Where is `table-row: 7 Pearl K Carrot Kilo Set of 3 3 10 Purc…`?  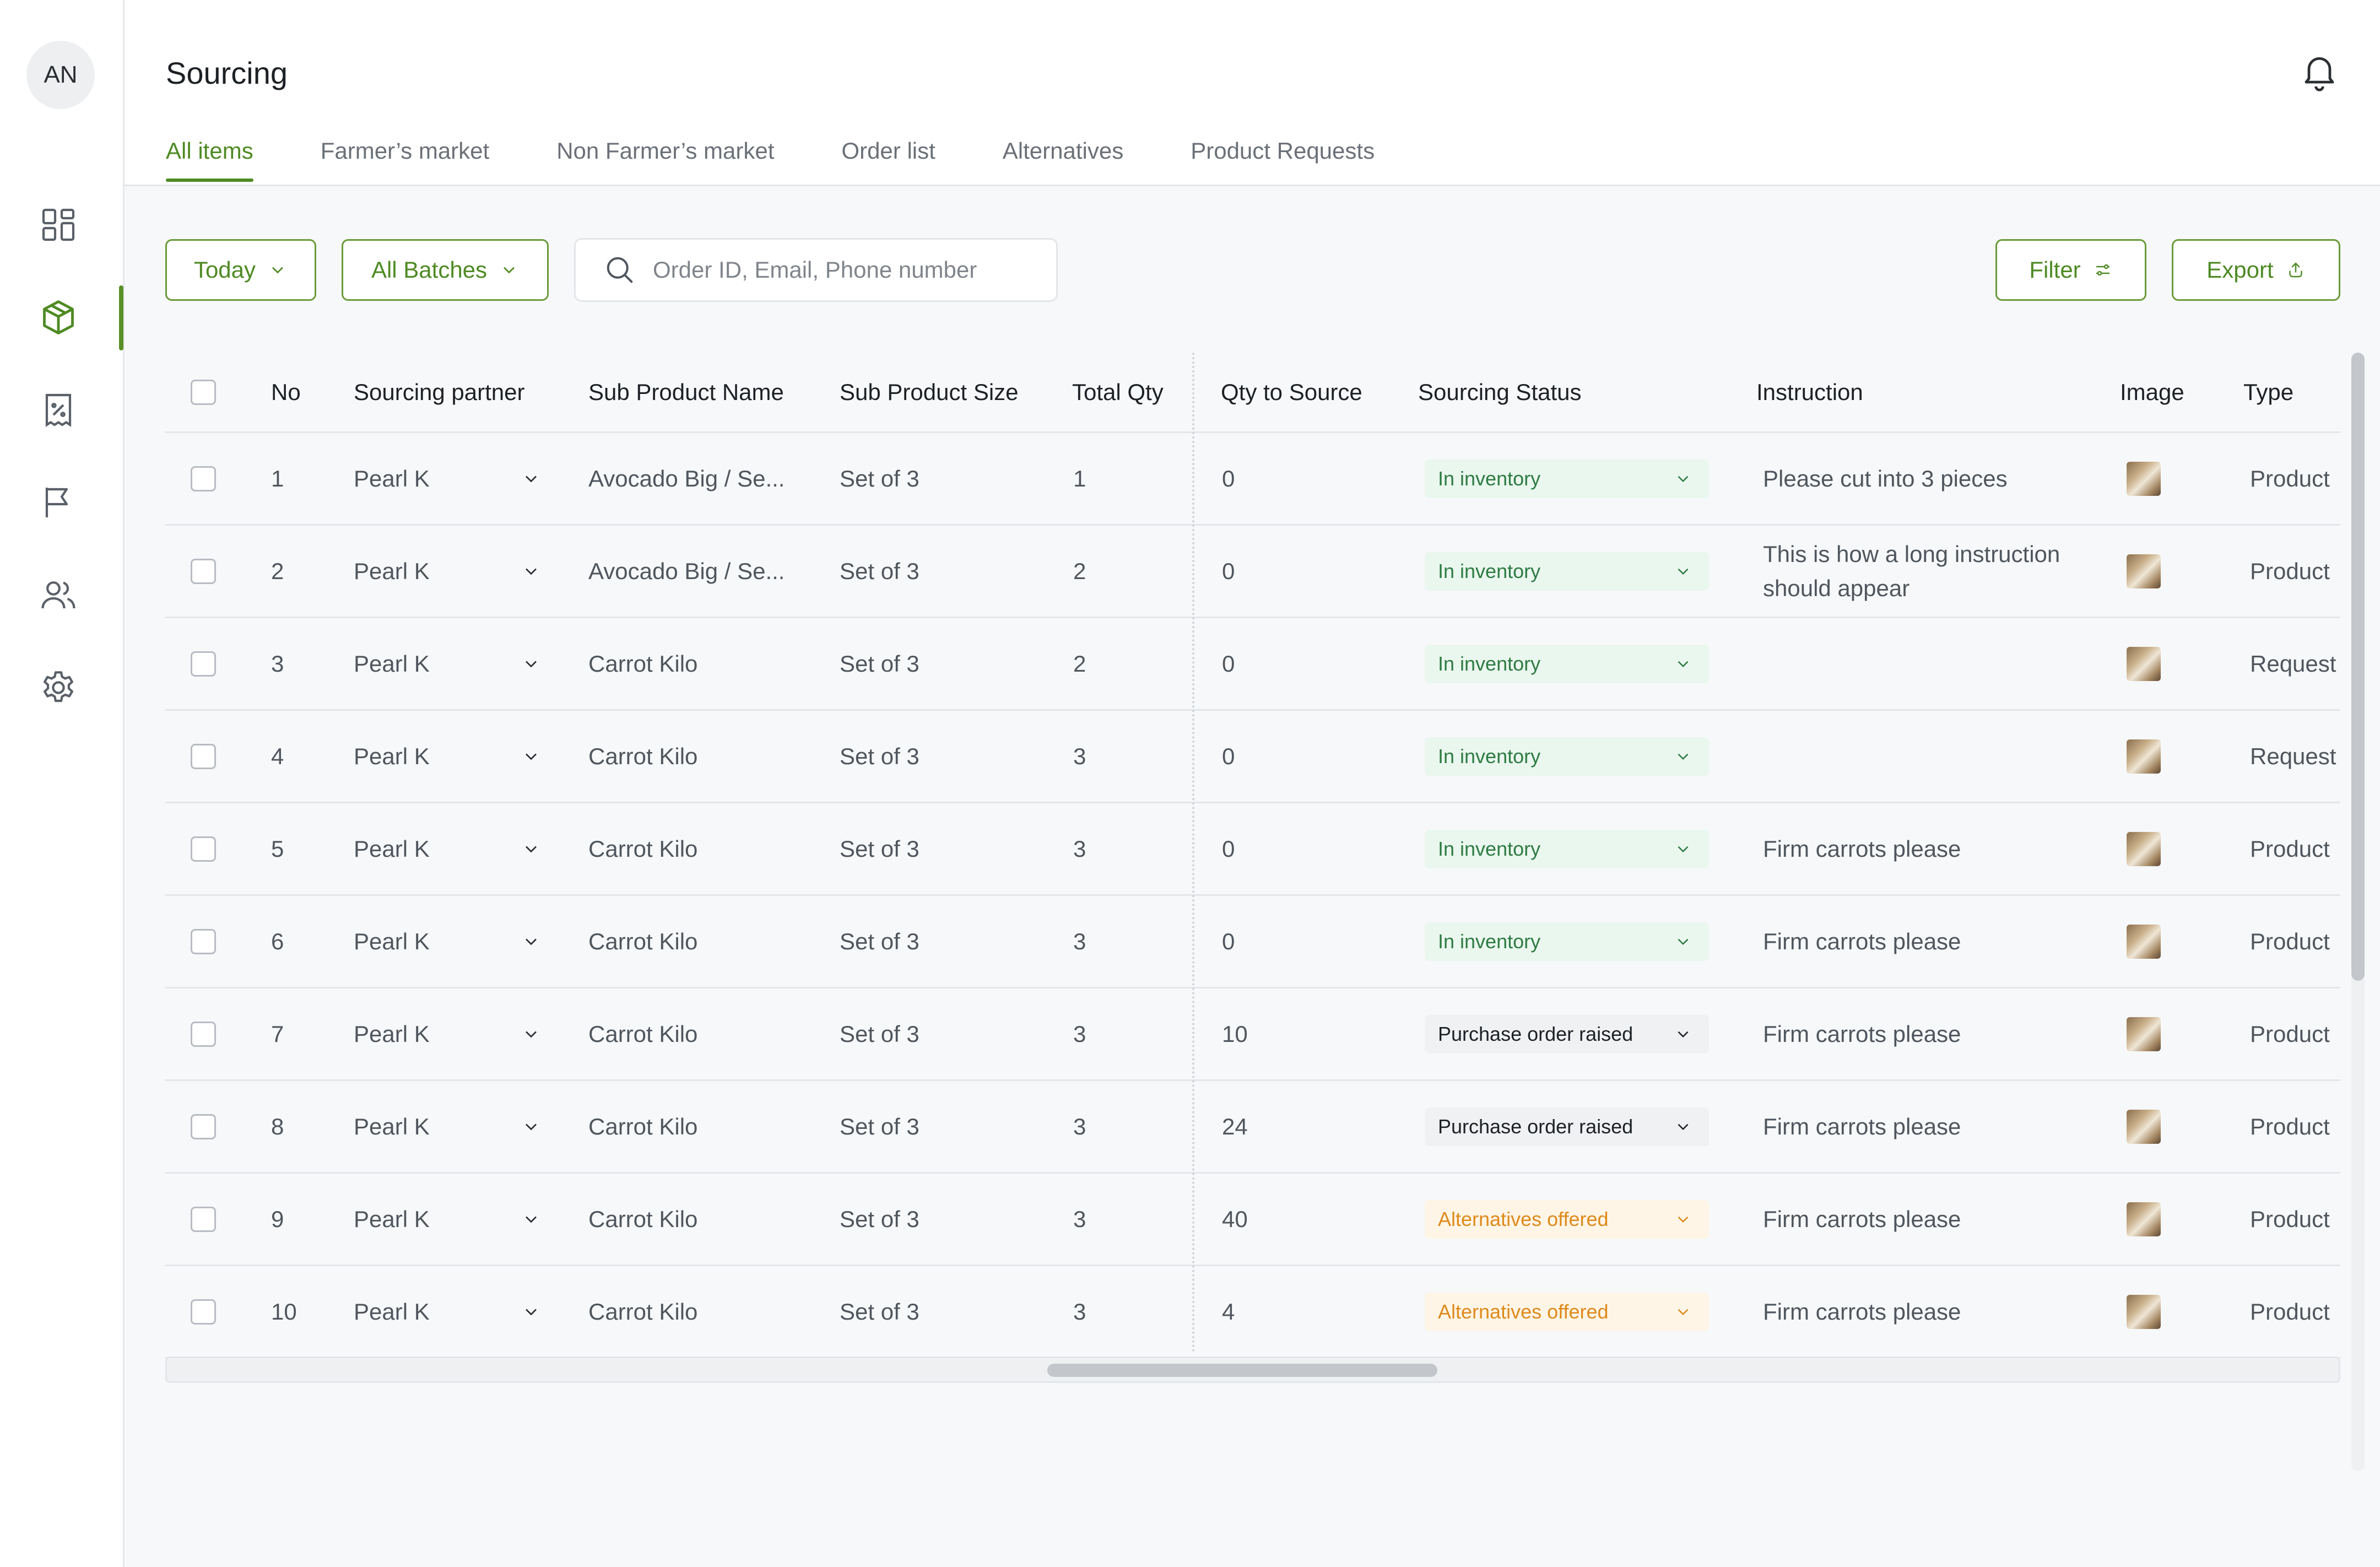
table-row: 7 Pearl K Carrot Kilo Set of 3 3 10 Purc… is located at coordinates (1252, 1034).